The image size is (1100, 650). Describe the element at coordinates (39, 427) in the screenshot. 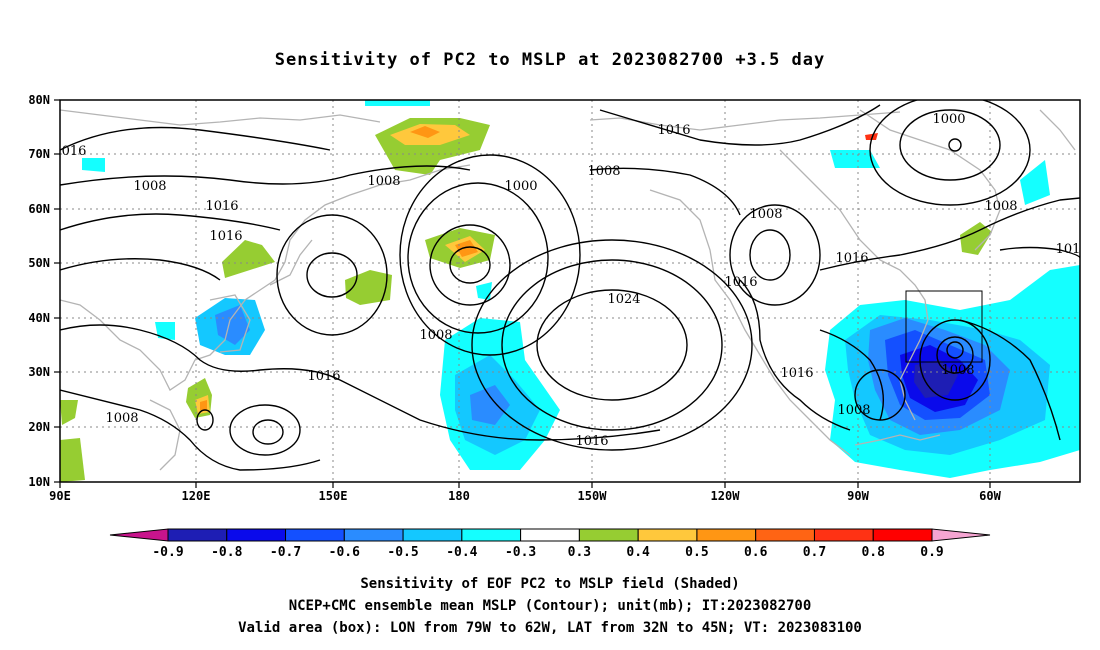

I see `lat-label: 20N` at that location.